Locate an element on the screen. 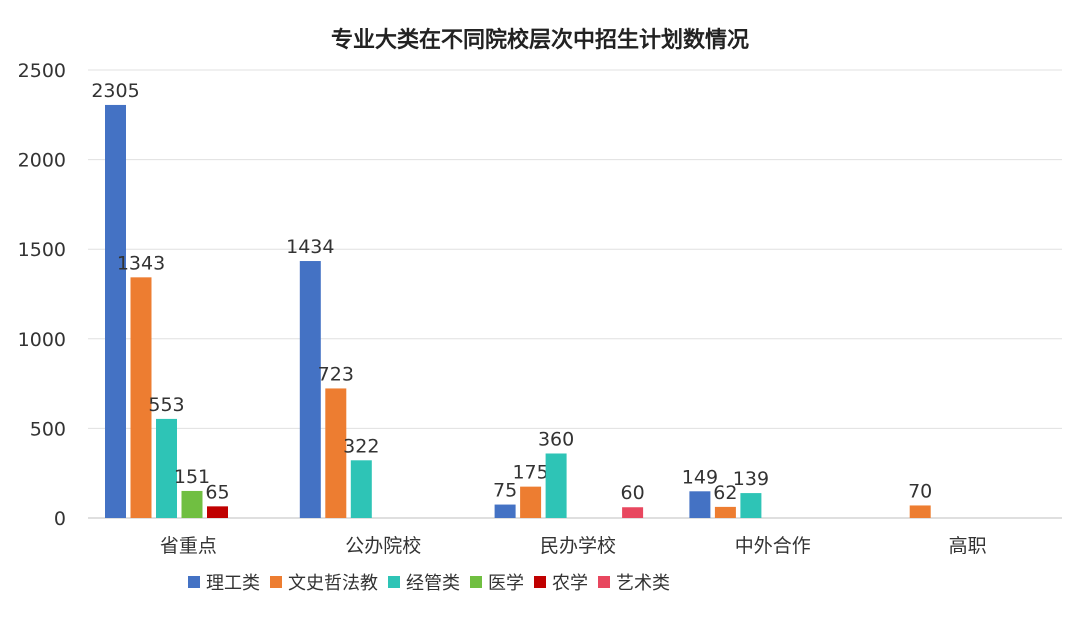 The height and width of the screenshot is (624, 1080). data-label: 553 is located at coordinates (166, 405).